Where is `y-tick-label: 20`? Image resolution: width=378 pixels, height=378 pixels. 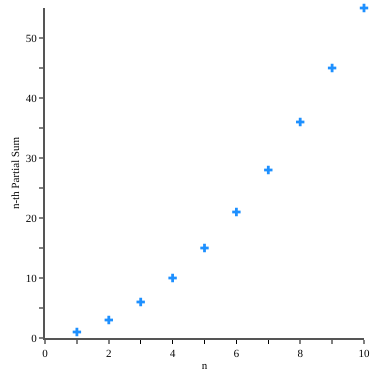 y-tick-label: 20 is located at coordinates (32, 218).